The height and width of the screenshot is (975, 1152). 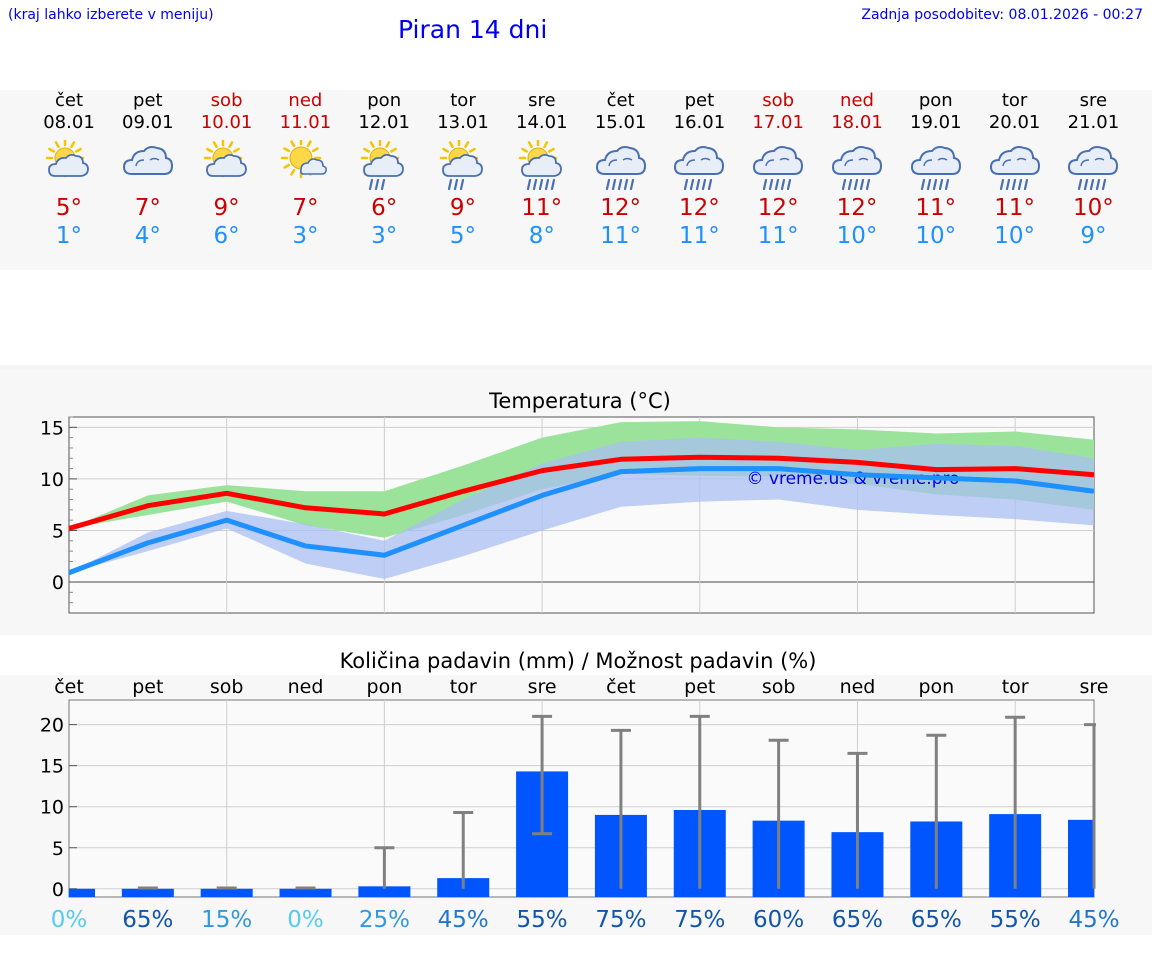 I want to click on day-forecast: čet 15.01 12° 11°, so click(x=621, y=170).